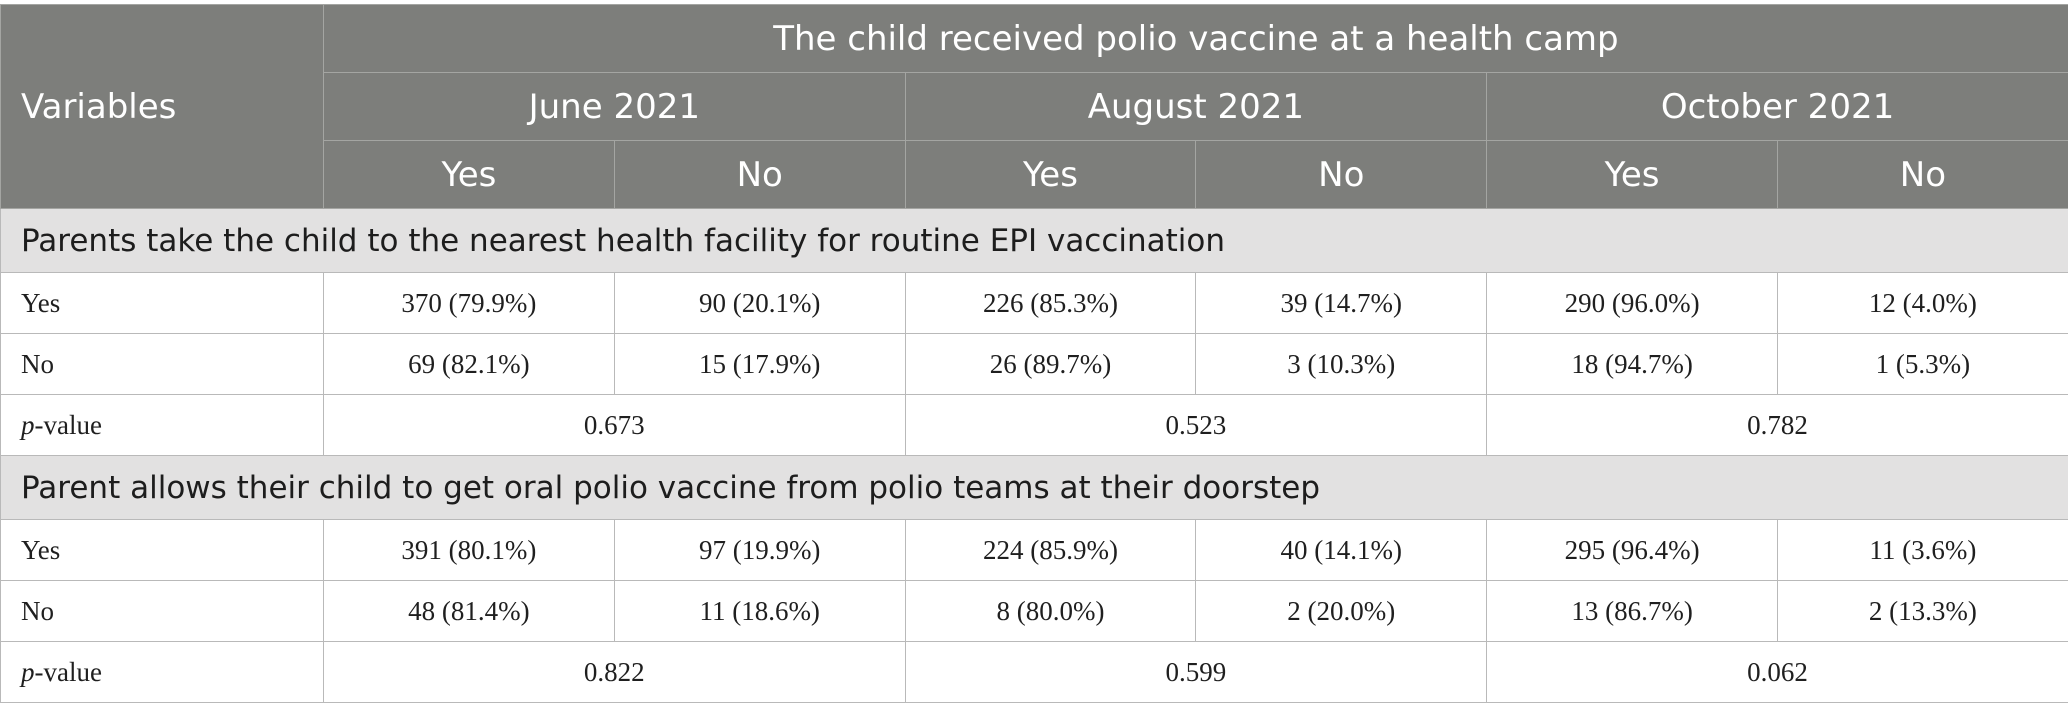 The height and width of the screenshot is (726, 2068). I want to click on p-value-cell: 0.822, so click(614, 672).